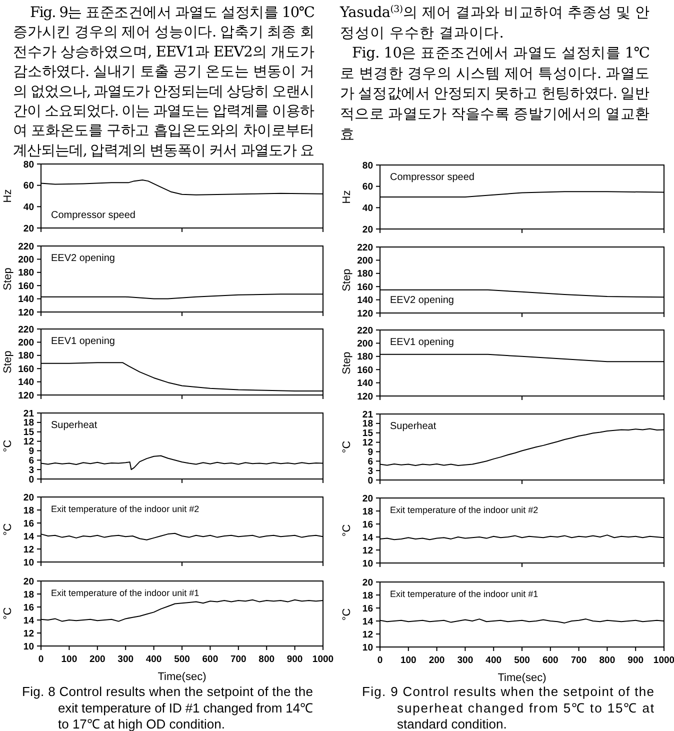 The image size is (674, 731). What do you see at coordinates (141, 723) in the screenshot?
I see `text: to 17℃ at high OD condition.` at bounding box center [141, 723].